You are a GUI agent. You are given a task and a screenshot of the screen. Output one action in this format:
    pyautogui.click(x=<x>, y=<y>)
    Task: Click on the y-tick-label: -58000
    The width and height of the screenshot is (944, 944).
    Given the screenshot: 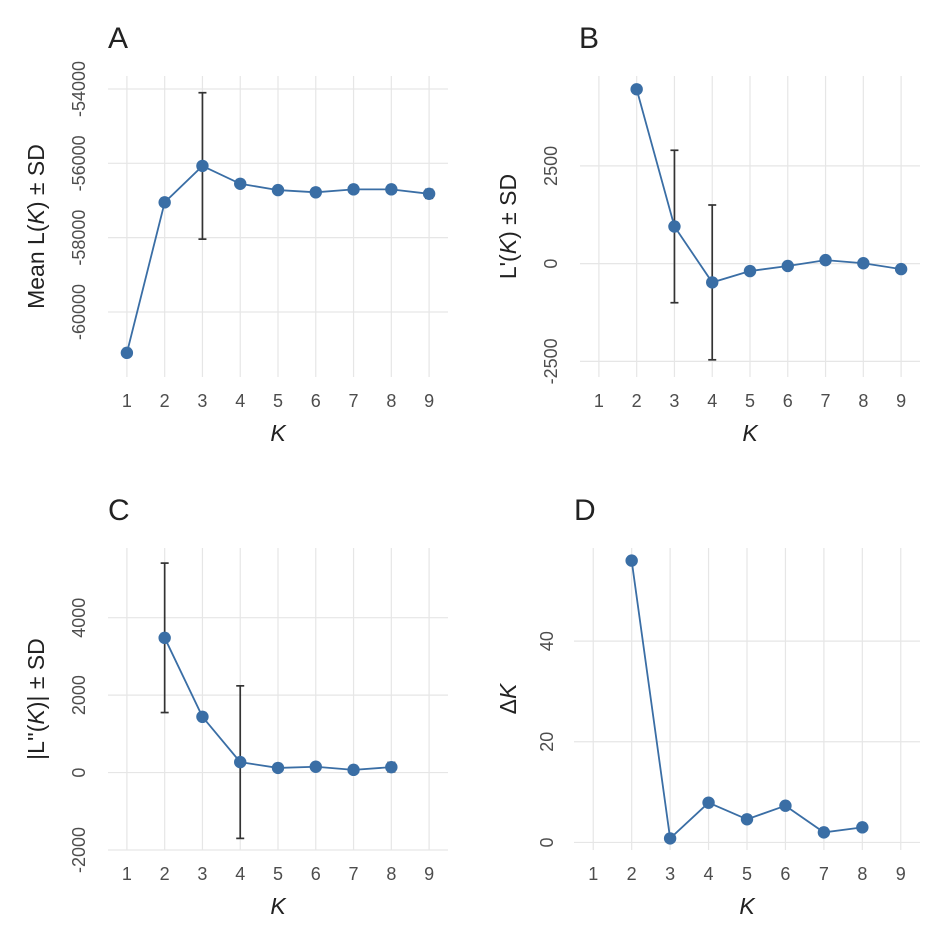 What is the action you would take?
    pyautogui.click(x=79, y=238)
    